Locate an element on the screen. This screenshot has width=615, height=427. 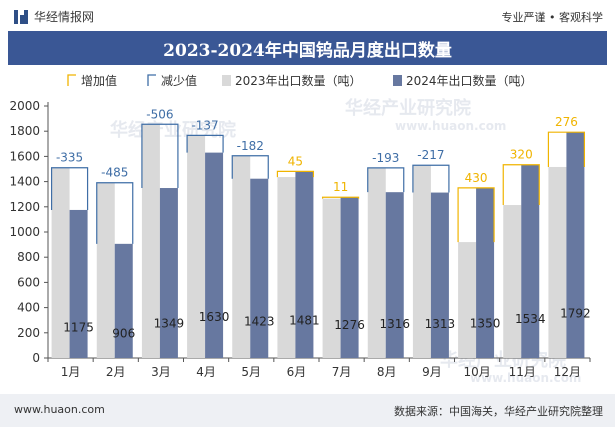
change-label: 320 is located at coordinates (521, 155).